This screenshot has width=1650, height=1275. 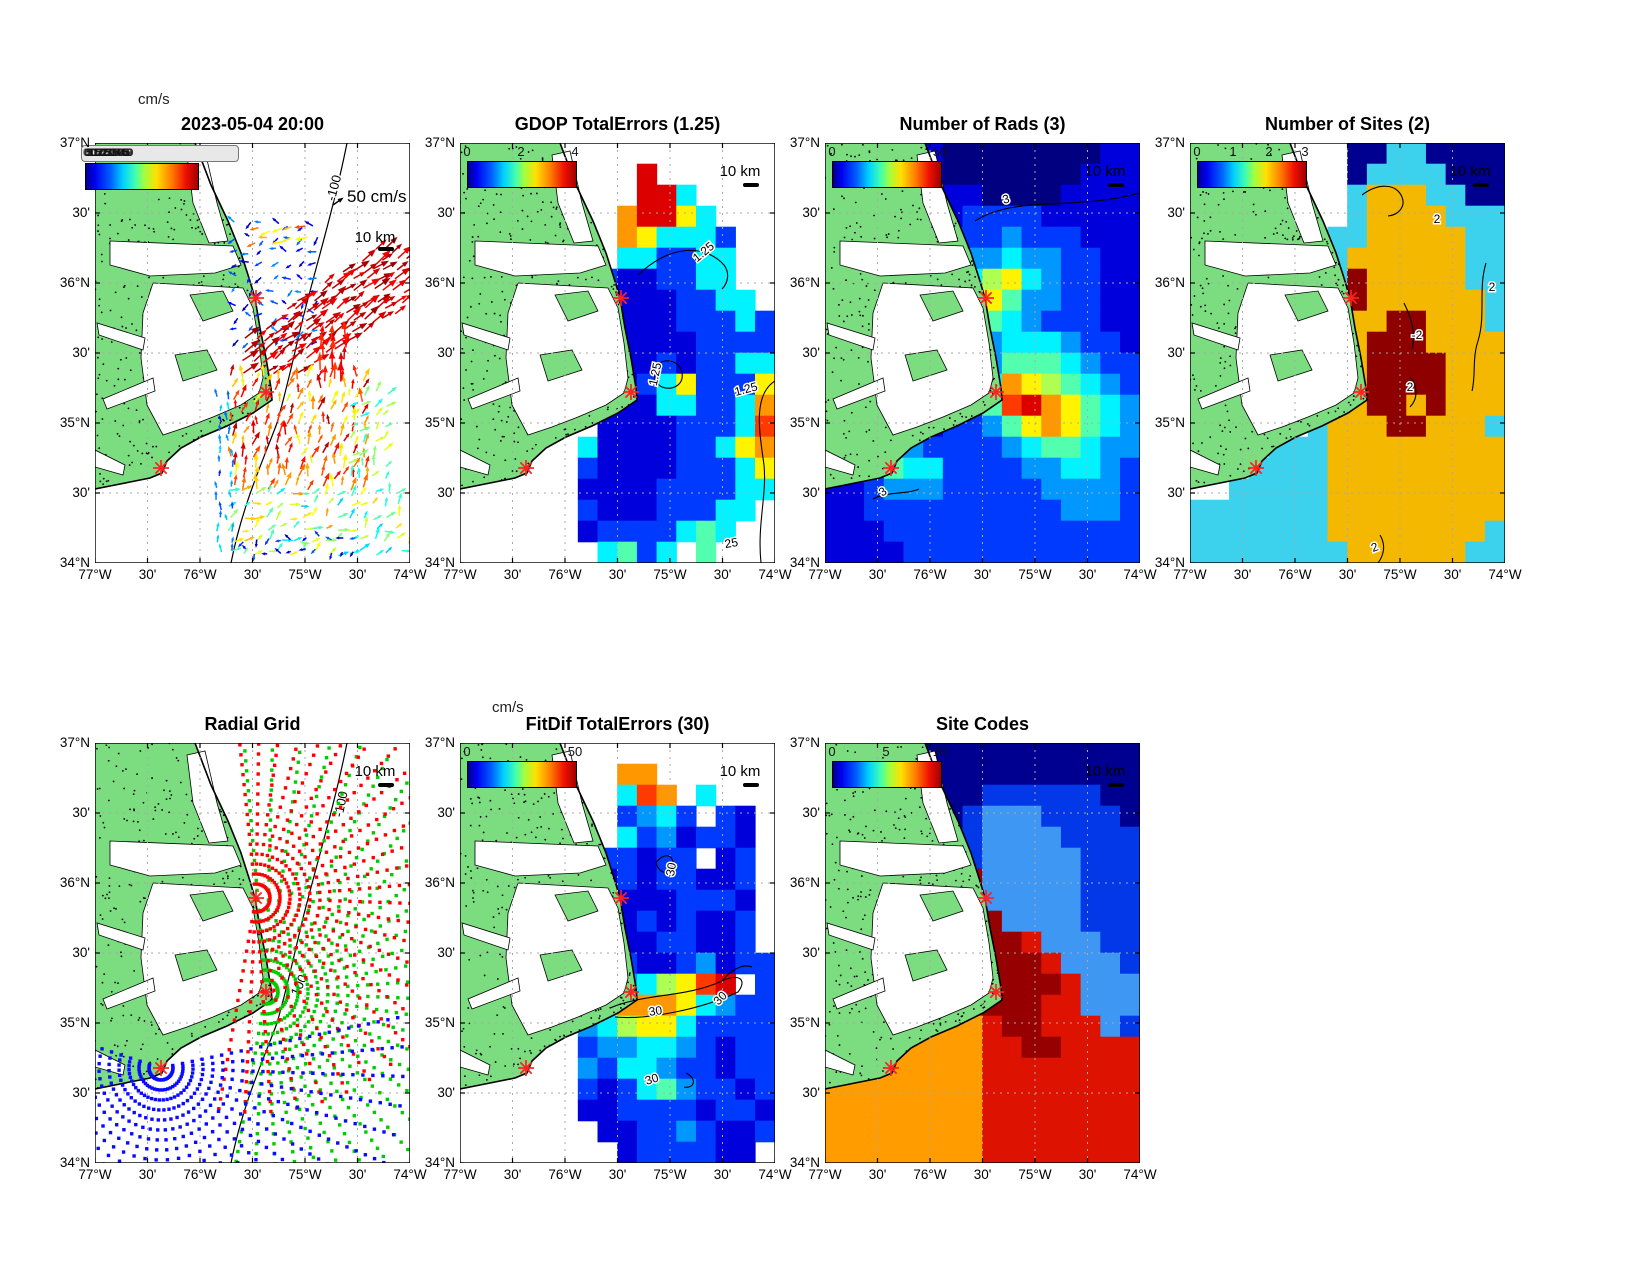 I want to click on reference-vector-label: 50 cm/s, so click(x=377, y=196).